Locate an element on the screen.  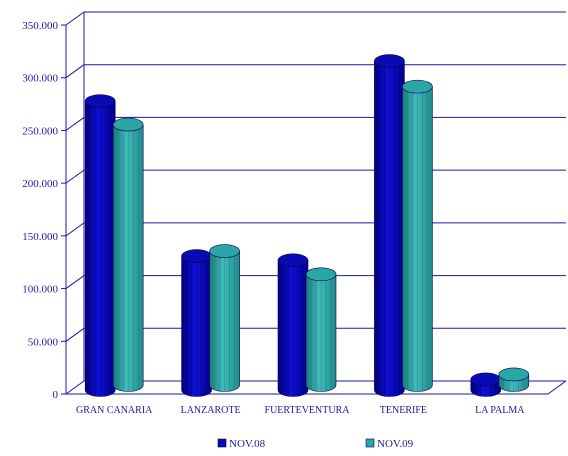
bar-la-palma-nov09 is located at coordinates (514, 380).